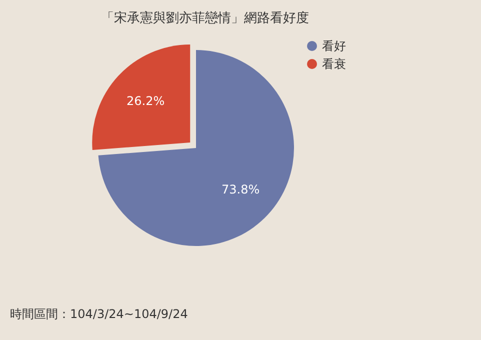 The width and height of the screenshot is (481, 340). What do you see at coordinates (145, 101) in the screenshot?
I see `data-label: 26.2%` at bounding box center [145, 101].